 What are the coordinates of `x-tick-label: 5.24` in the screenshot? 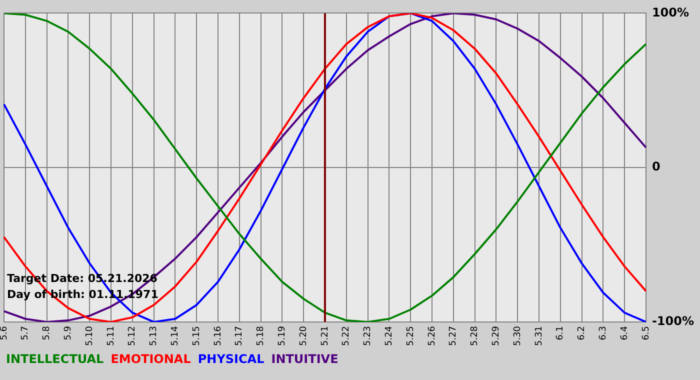 It's located at (389, 336).